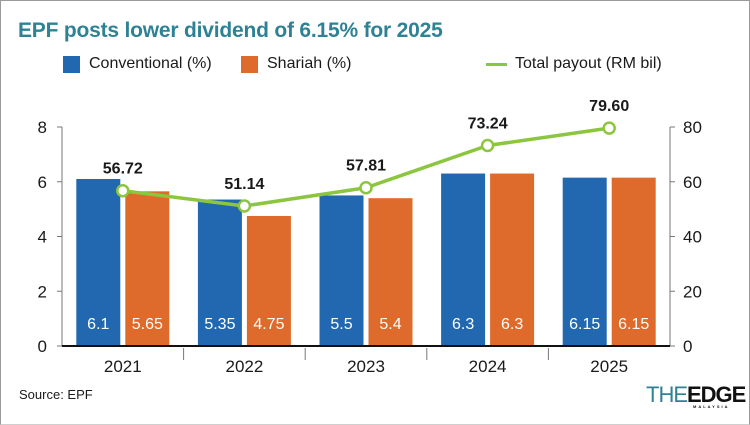 Image resolution: width=750 pixels, height=425 pixels. Describe the element at coordinates (692, 182) in the screenshot. I see `right-tick-label-60: 60` at that location.